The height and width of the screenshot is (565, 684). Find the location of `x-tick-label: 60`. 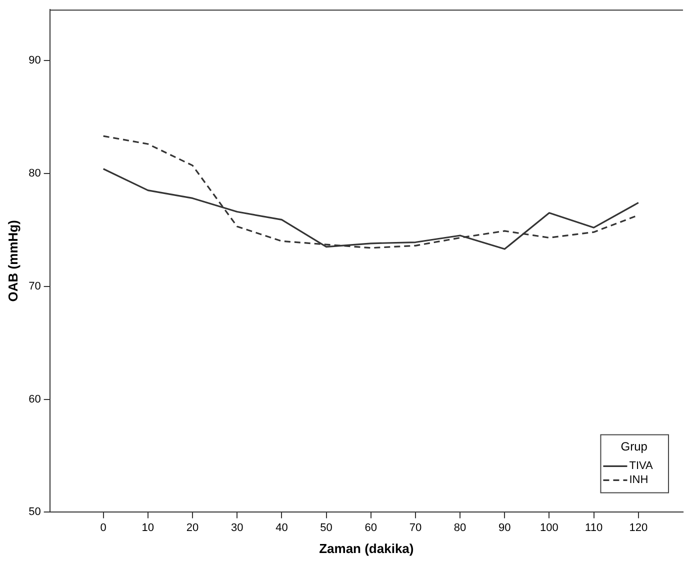

x-tick-label: 60 is located at coordinates (370, 528).